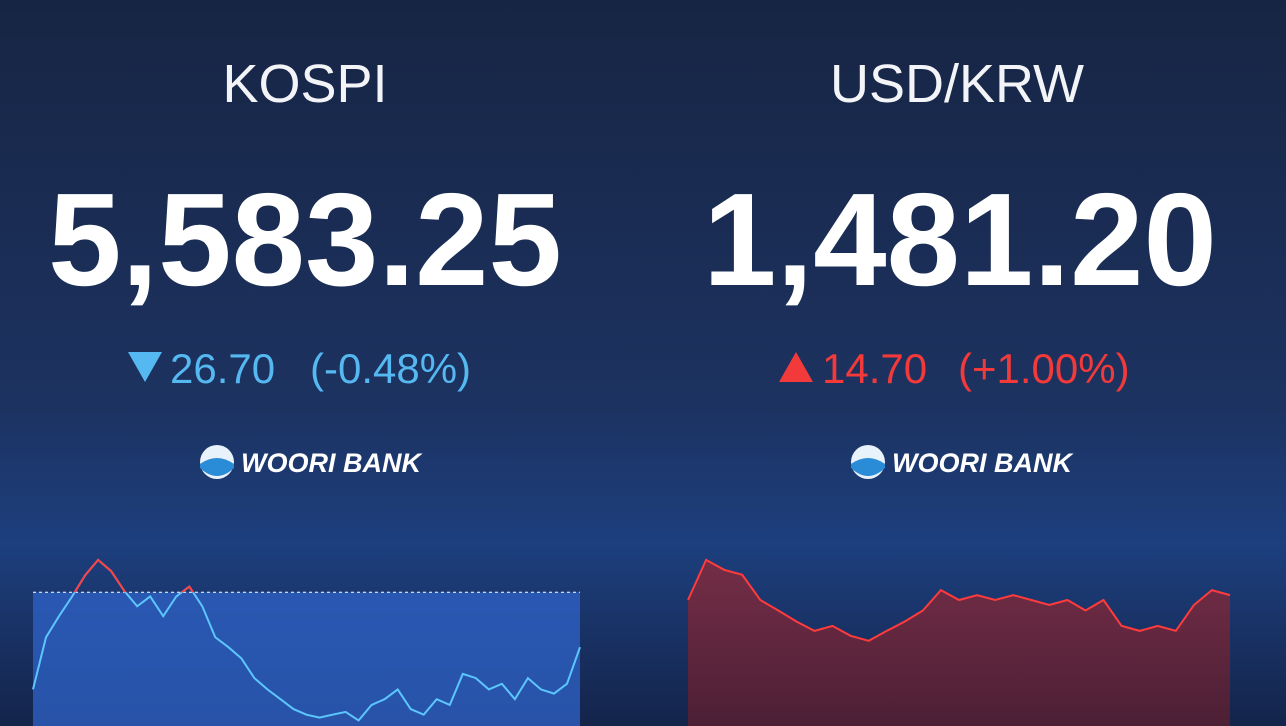  What do you see at coordinates (306, 659) in the screenshot?
I see `below-baseline-area` at bounding box center [306, 659].